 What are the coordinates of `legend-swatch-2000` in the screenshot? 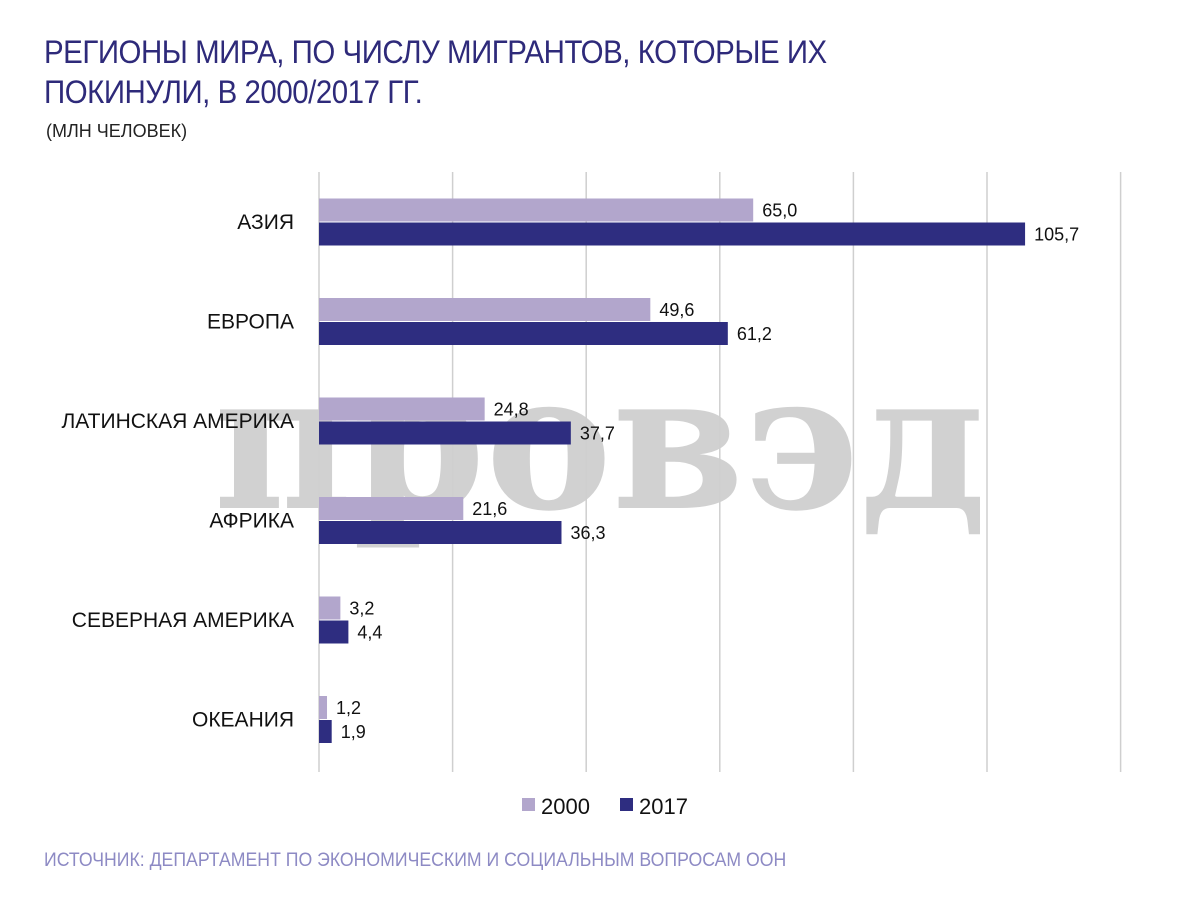 It's located at (528, 804).